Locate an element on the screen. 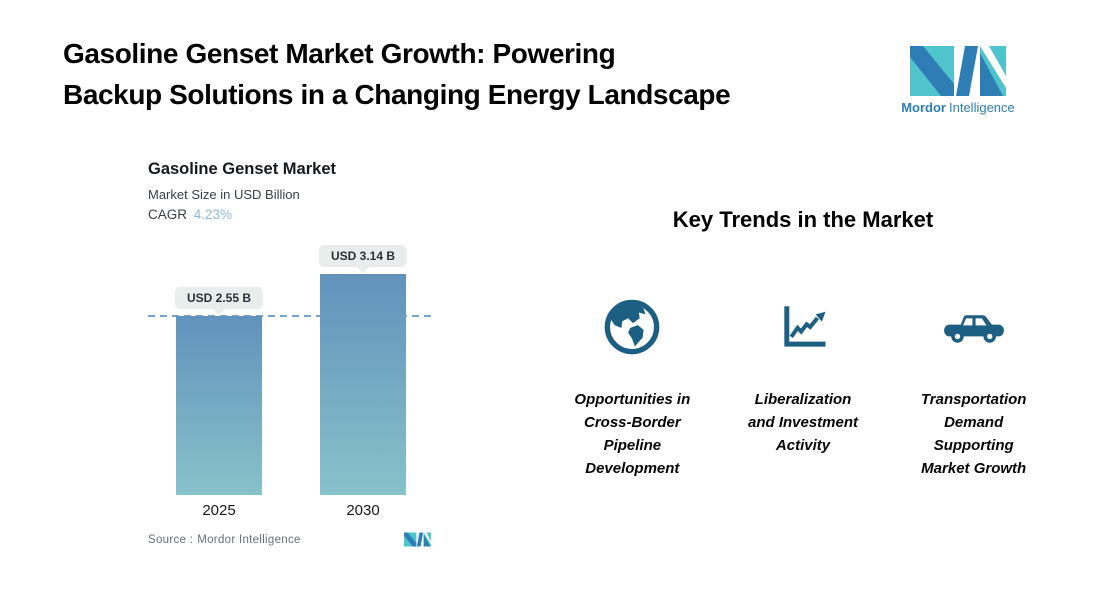  line-chart-icon is located at coordinates (803, 327).